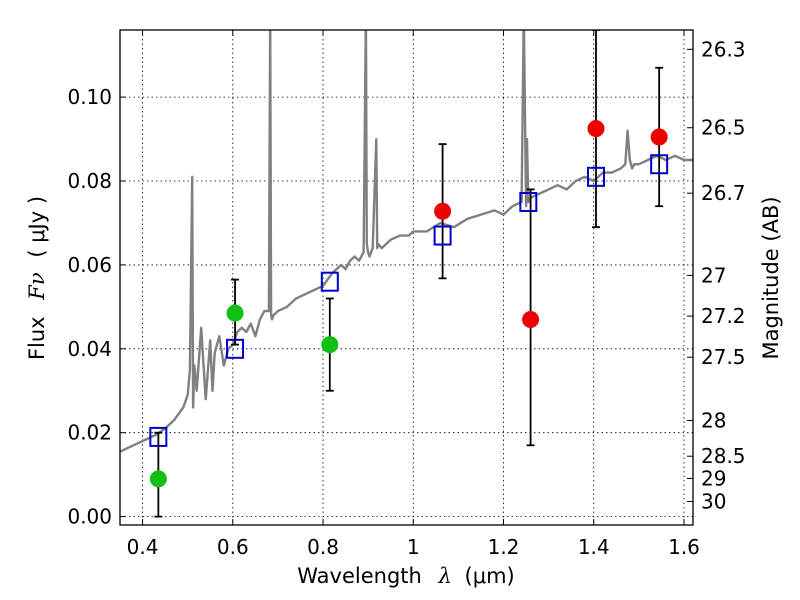 The image size is (800, 600). I want to click on y-tick-label: 0.10, so click(89, 97).